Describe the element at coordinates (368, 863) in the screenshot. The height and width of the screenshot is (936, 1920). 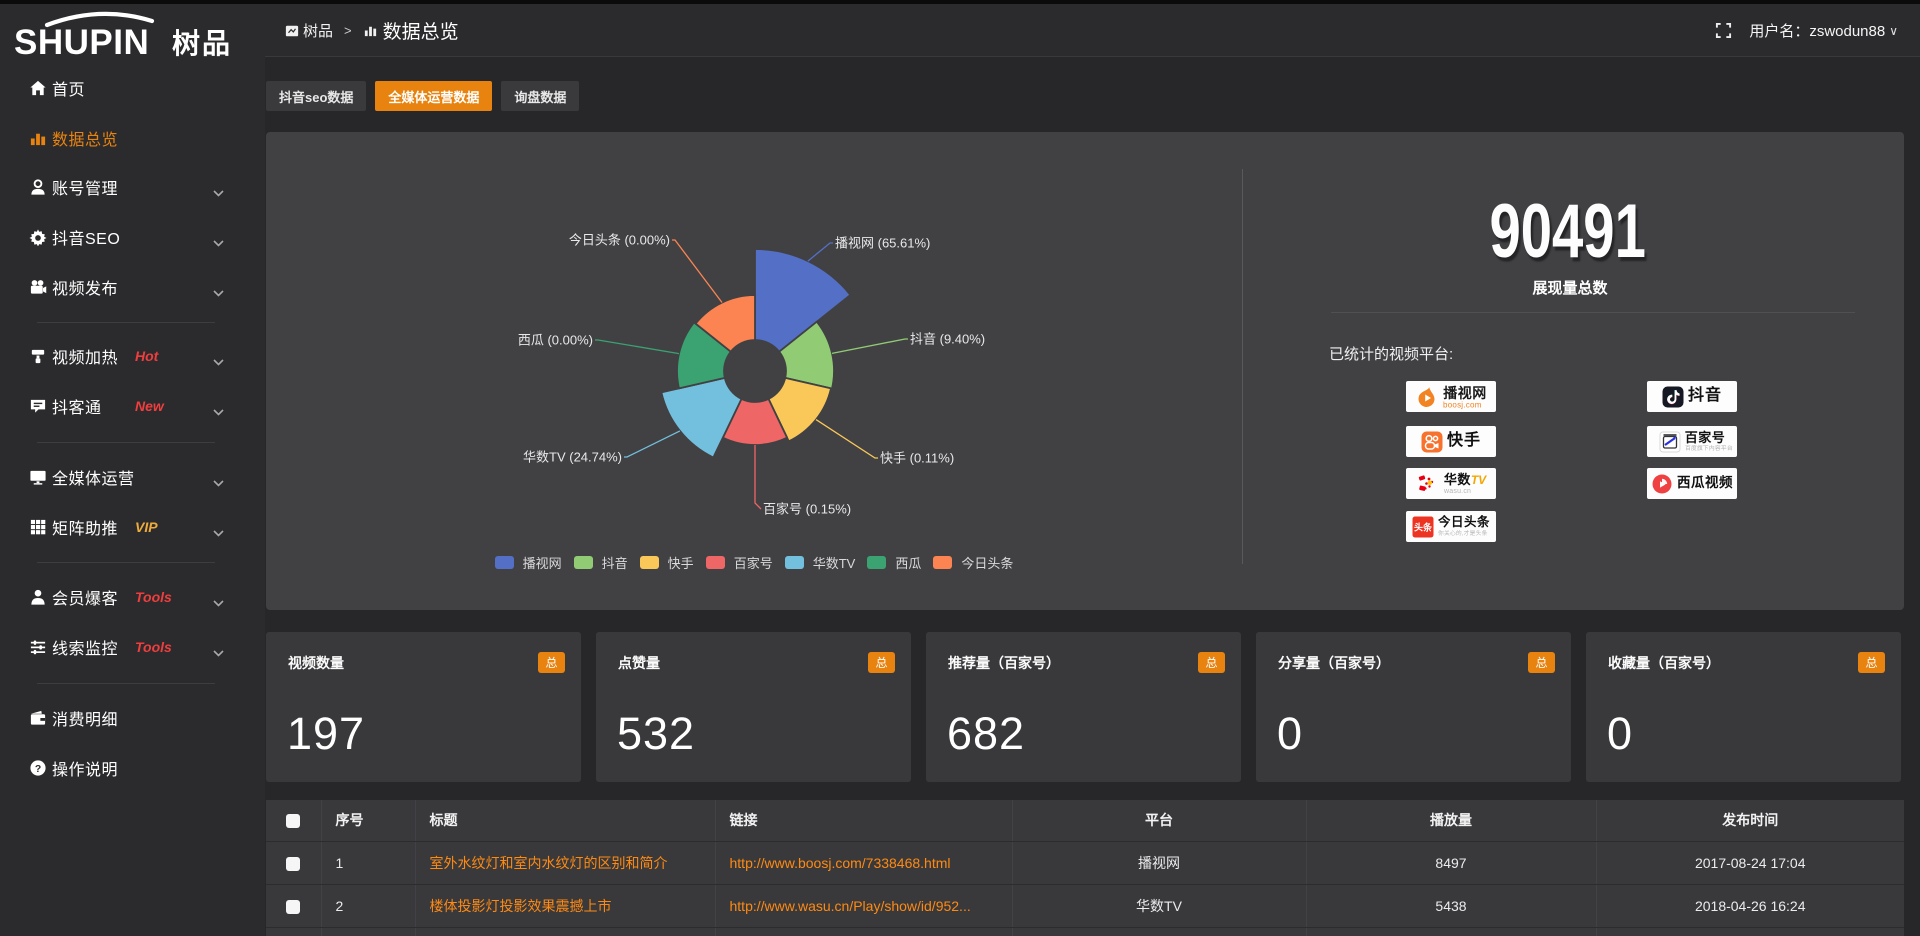
I see `cell-index: 1` at that location.